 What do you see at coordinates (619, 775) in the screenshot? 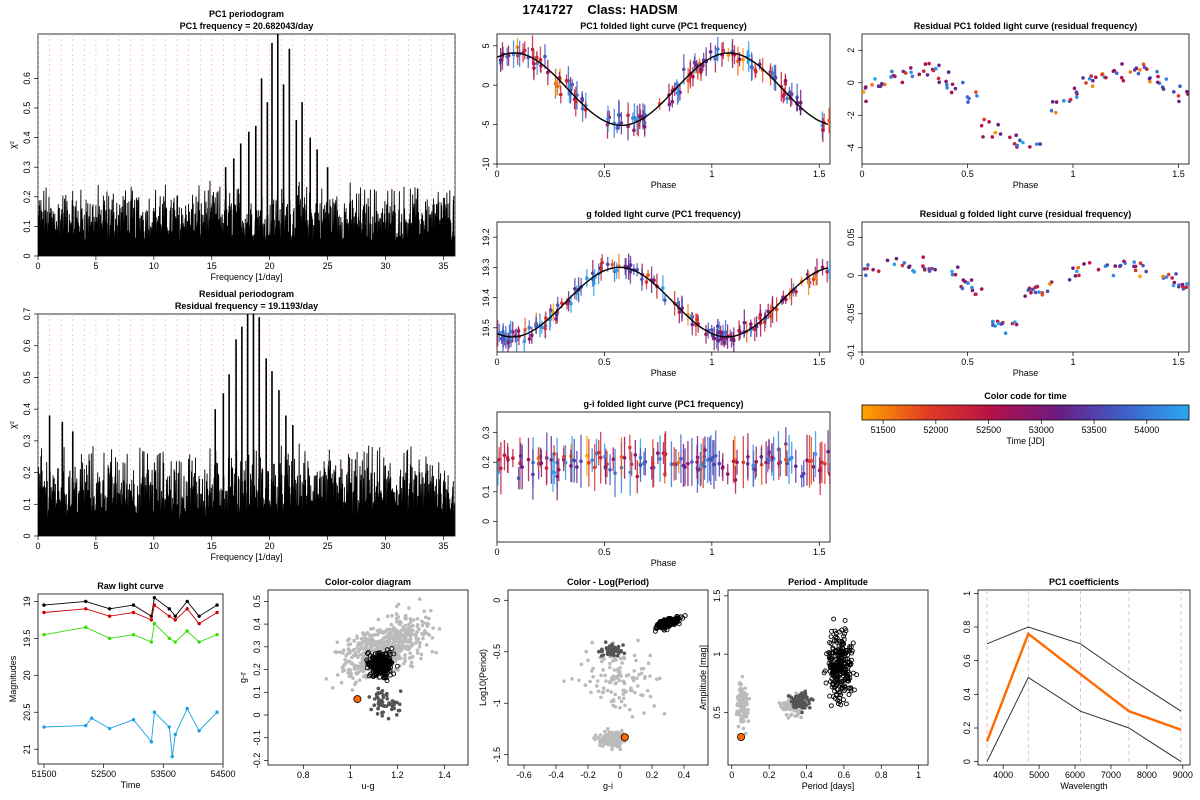
I see `x-tick-label: 0` at bounding box center [619, 775].